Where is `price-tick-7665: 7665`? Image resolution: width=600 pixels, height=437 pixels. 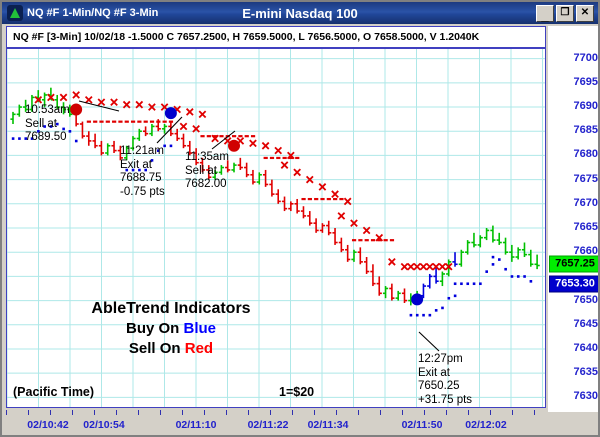 price-tick-7665: 7665 is located at coordinates (585, 227).